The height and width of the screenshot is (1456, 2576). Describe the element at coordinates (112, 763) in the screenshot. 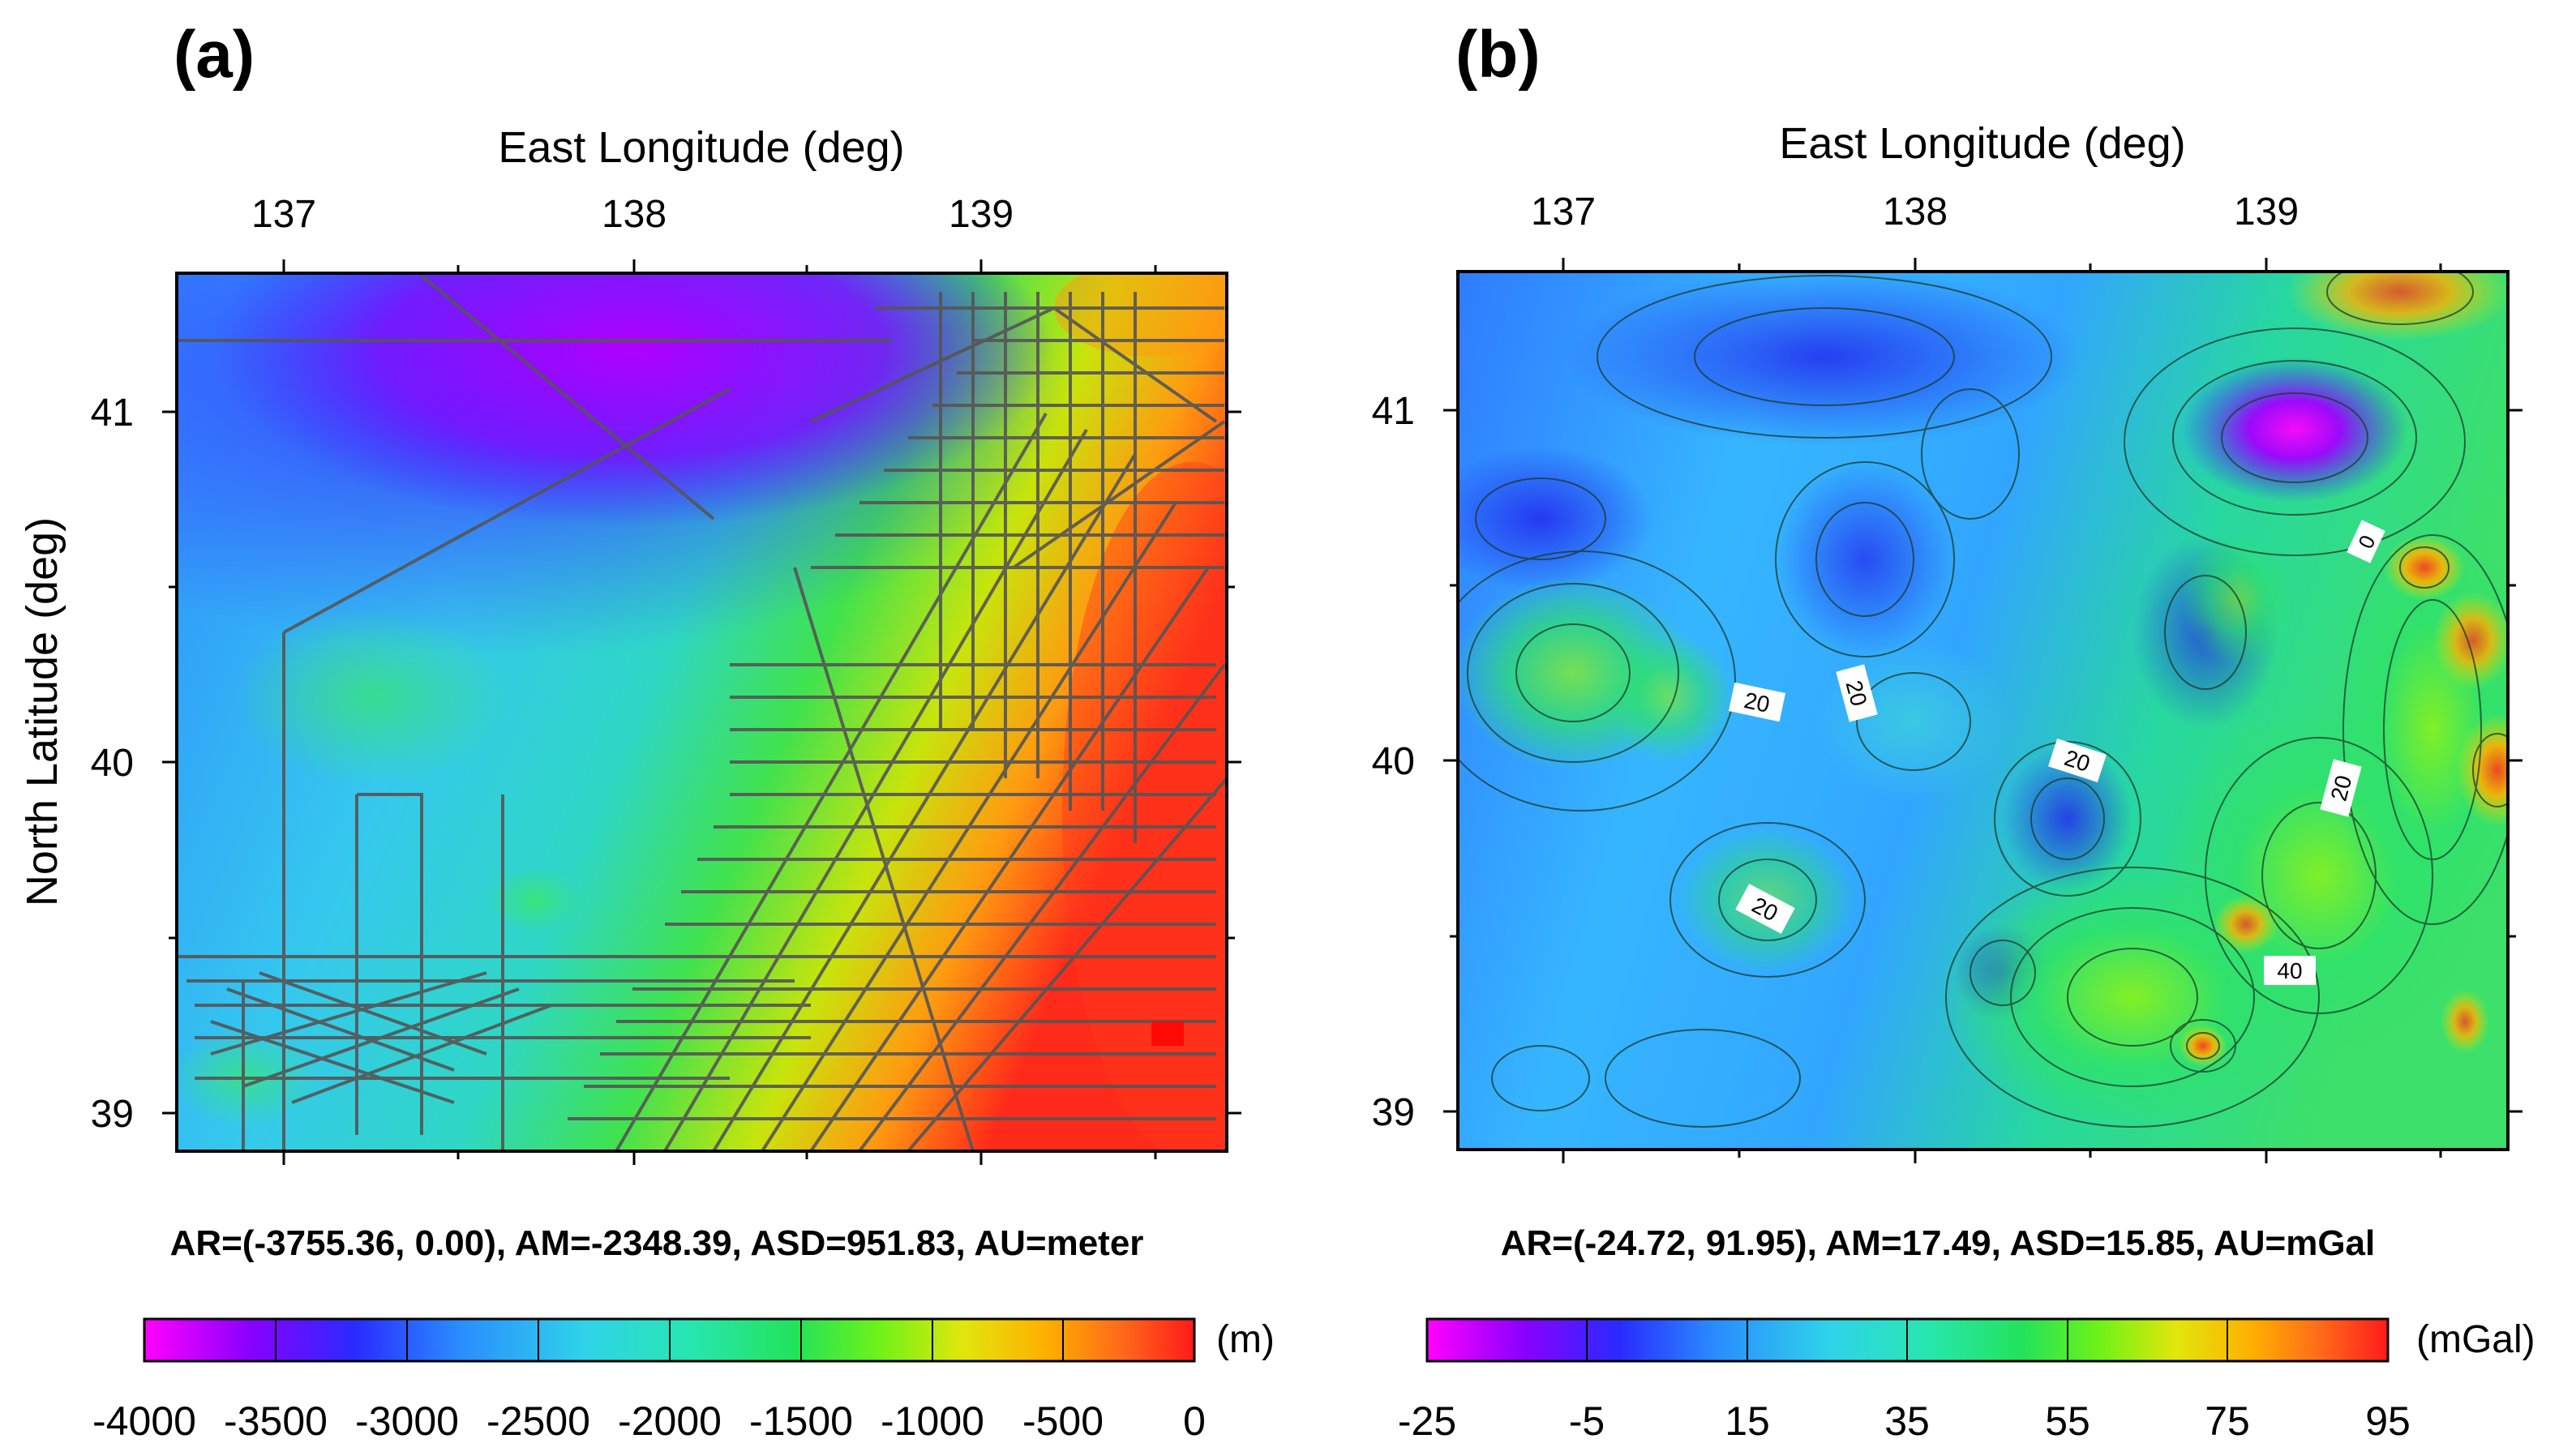

I see `panel-a-y-tick: 40` at that location.